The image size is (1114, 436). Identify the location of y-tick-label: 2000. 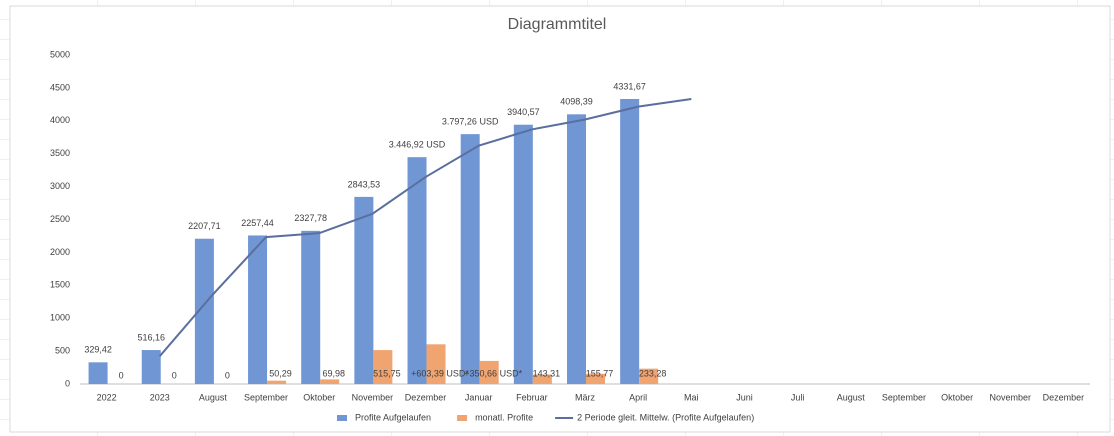
(60, 252).